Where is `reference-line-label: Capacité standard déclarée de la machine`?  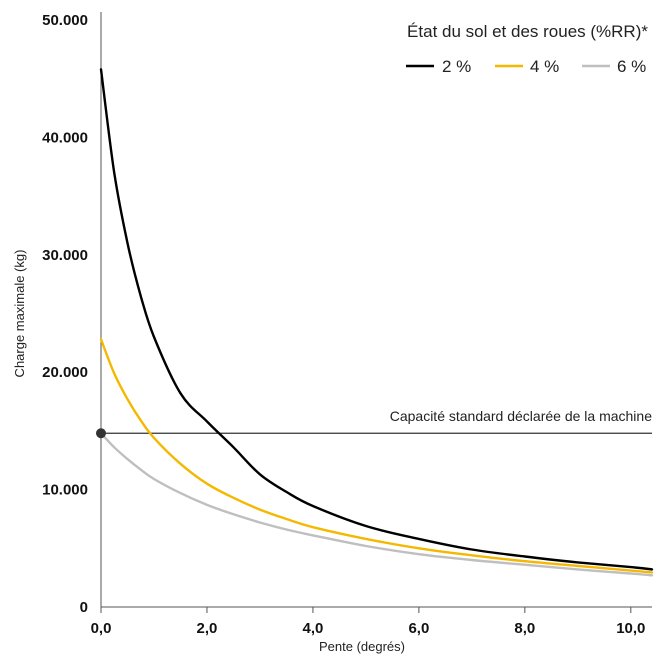
reference-line-label: Capacité standard déclarée de la machine is located at coordinates (521, 416).